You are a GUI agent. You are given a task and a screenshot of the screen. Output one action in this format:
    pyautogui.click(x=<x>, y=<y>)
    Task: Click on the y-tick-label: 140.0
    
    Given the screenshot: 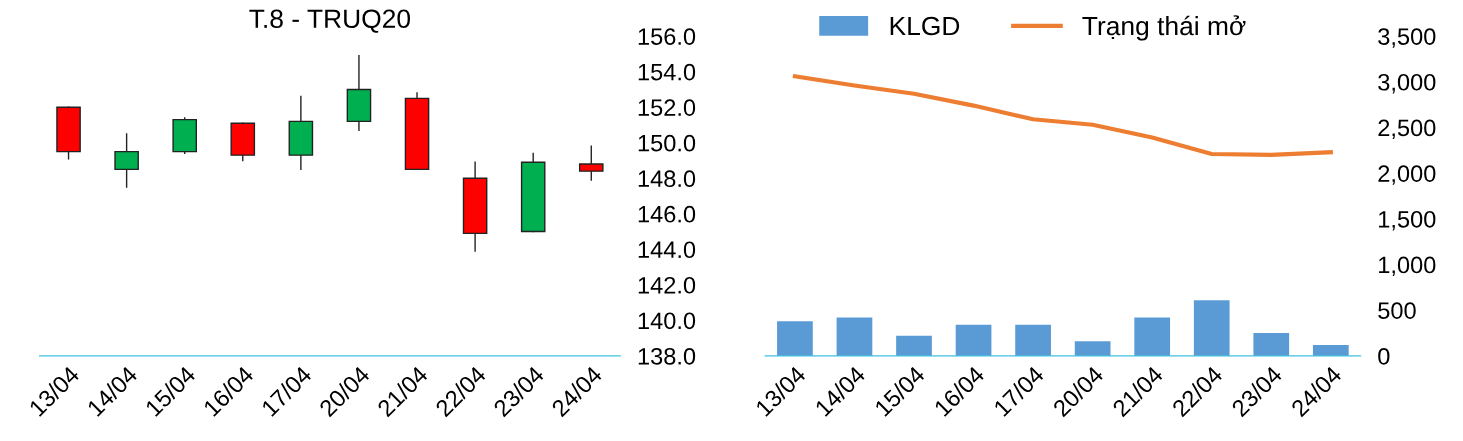 What is the action you would take?
    pyautogui.click(x=667, y=321)
    